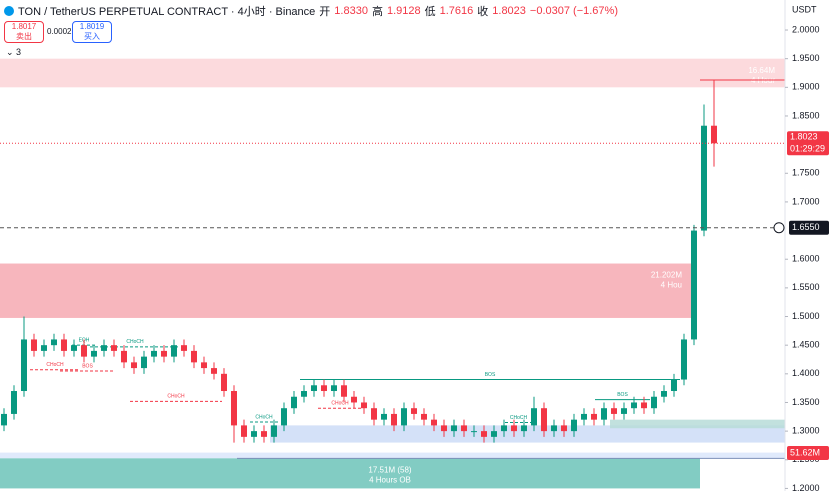 The width and height of the screenshot is (830, 491). I want to click on last-price-tag, so click(808, 143).